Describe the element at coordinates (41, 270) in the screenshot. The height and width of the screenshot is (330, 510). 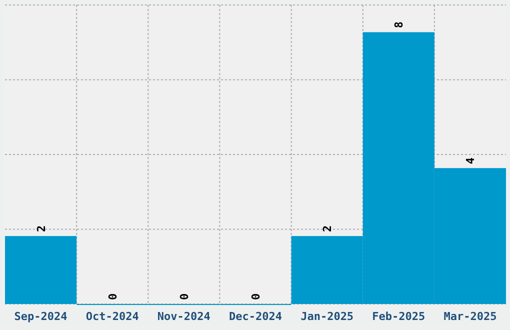
I see `bar` at that location.